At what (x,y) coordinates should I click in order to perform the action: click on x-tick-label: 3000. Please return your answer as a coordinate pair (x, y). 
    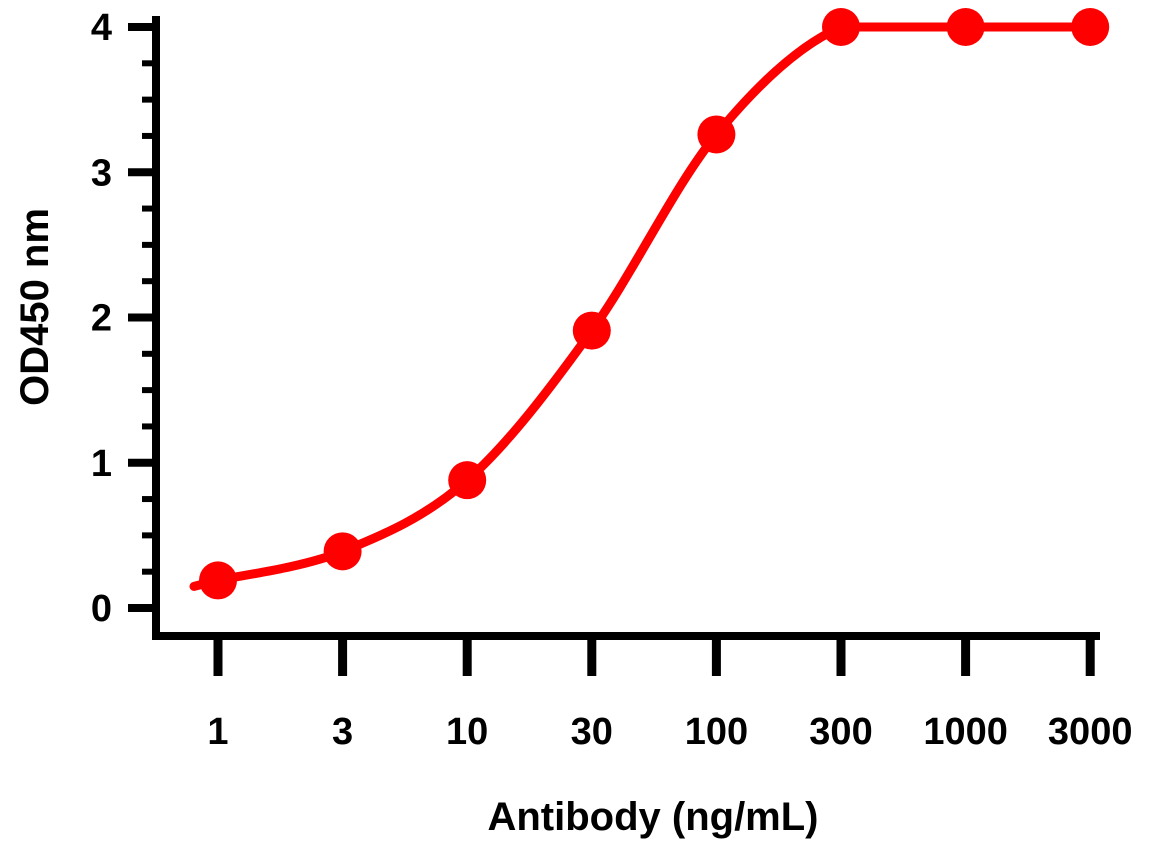
    Looking at the image, I should click on (1090, 732).